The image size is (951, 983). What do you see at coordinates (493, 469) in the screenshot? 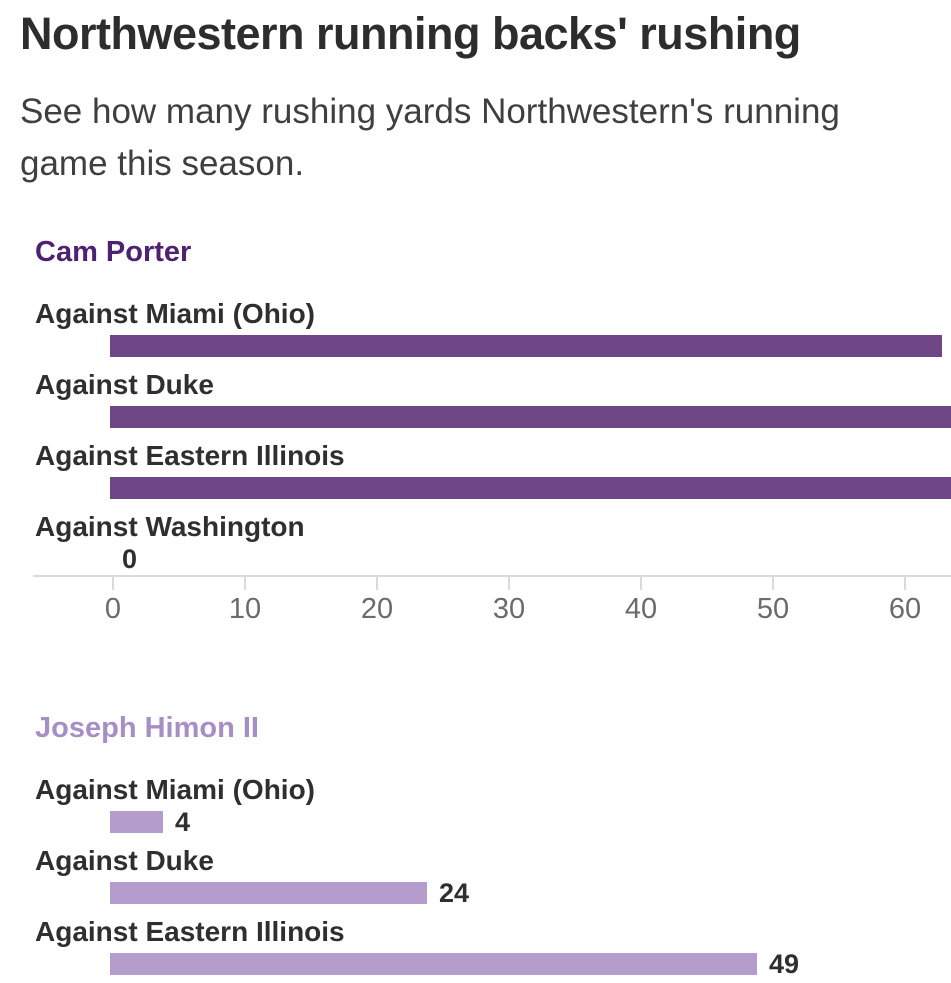
I see `bar-row: Against Eastern Illinois` at bounding box center [493, 469].